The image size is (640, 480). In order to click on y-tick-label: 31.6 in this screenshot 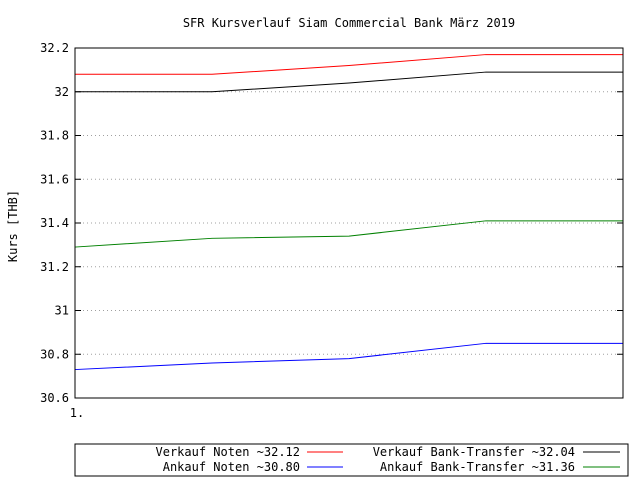, I will do `click(54, 179)`.